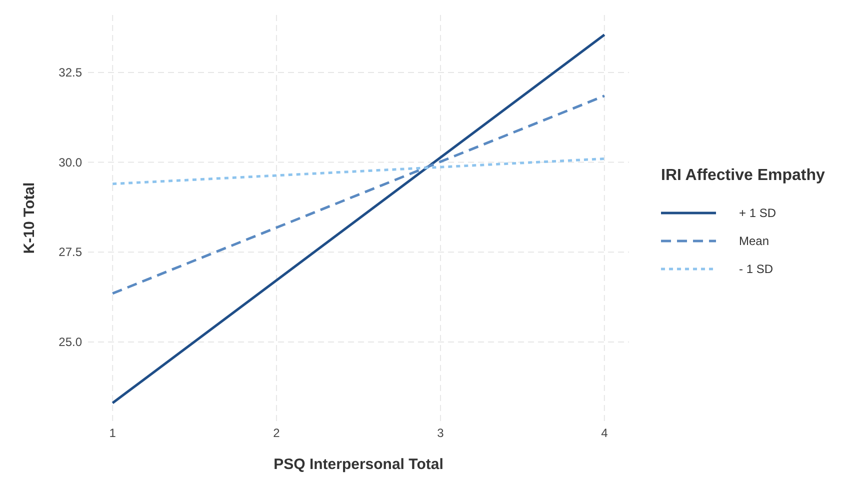  I want to click on legend-label: Mean, so click(754, 241).